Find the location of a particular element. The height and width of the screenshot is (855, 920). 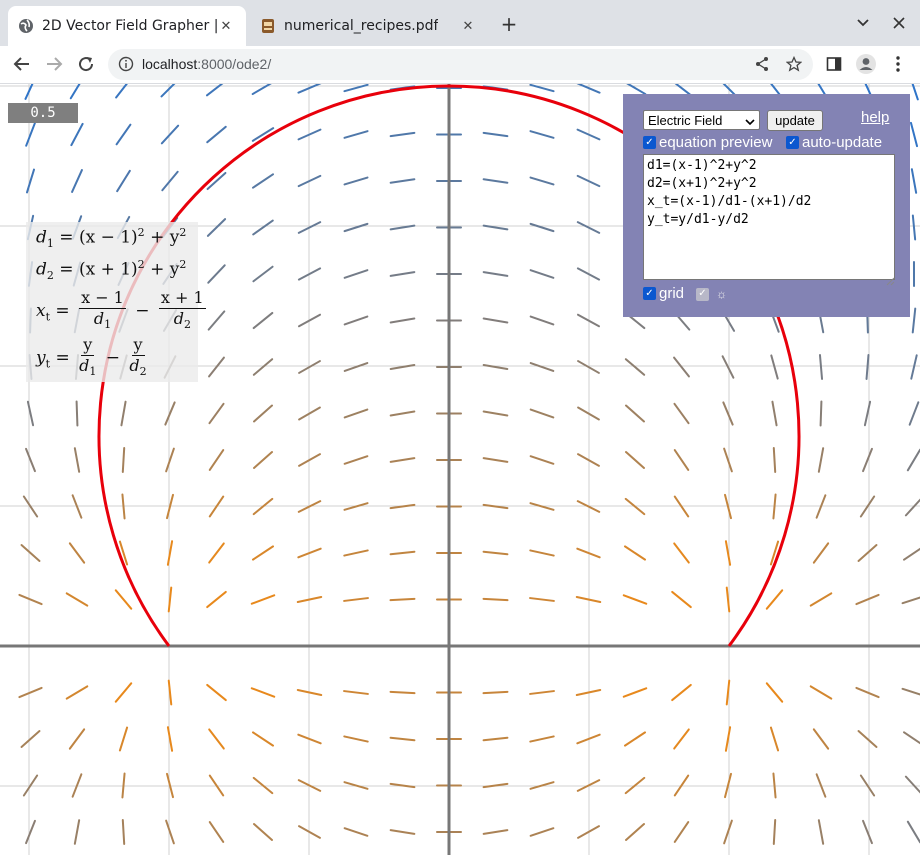

tab-vector-field: 2D Vector Field Grapher | ✕ is located at coordinates (127, 26).